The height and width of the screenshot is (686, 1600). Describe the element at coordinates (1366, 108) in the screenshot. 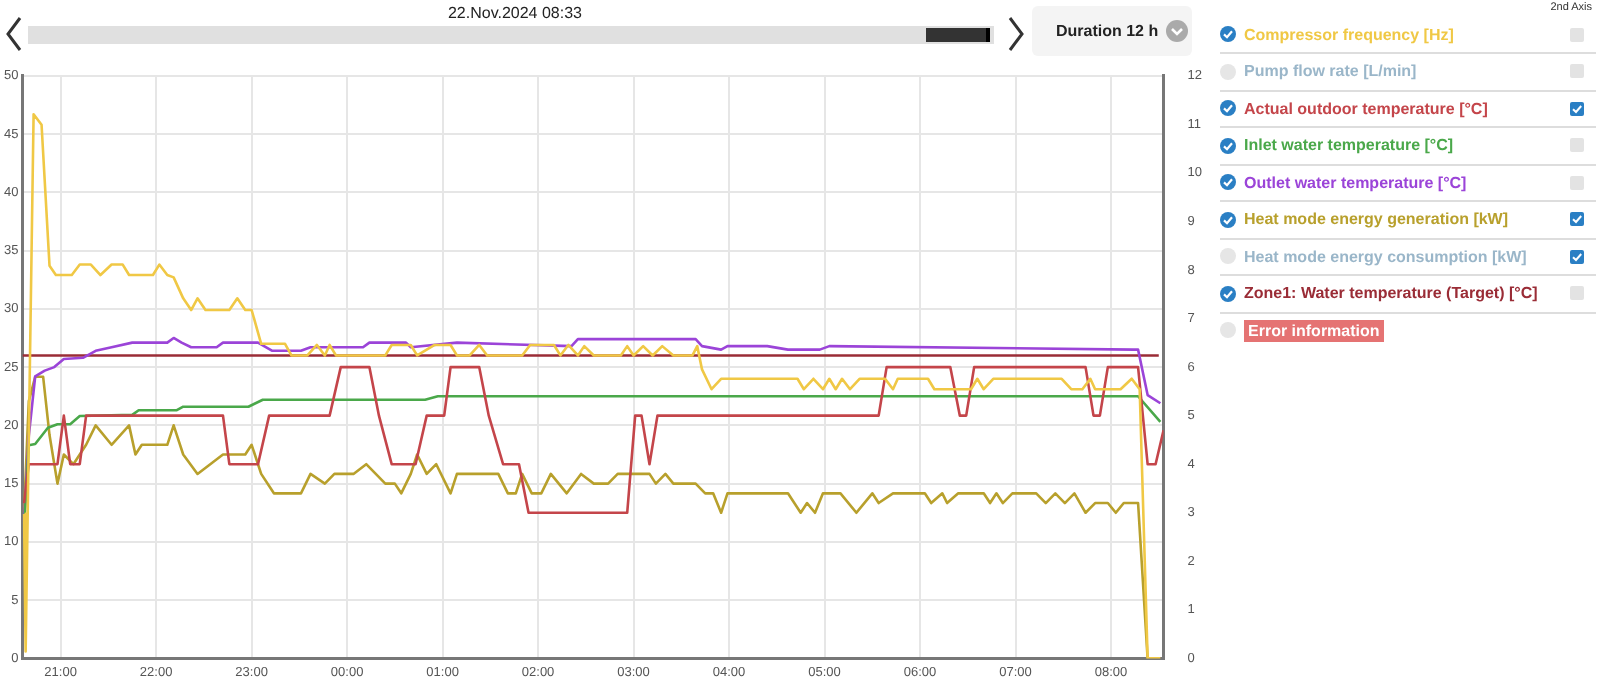

I see `text: Actual outdoor temperature [°C]` at that location.